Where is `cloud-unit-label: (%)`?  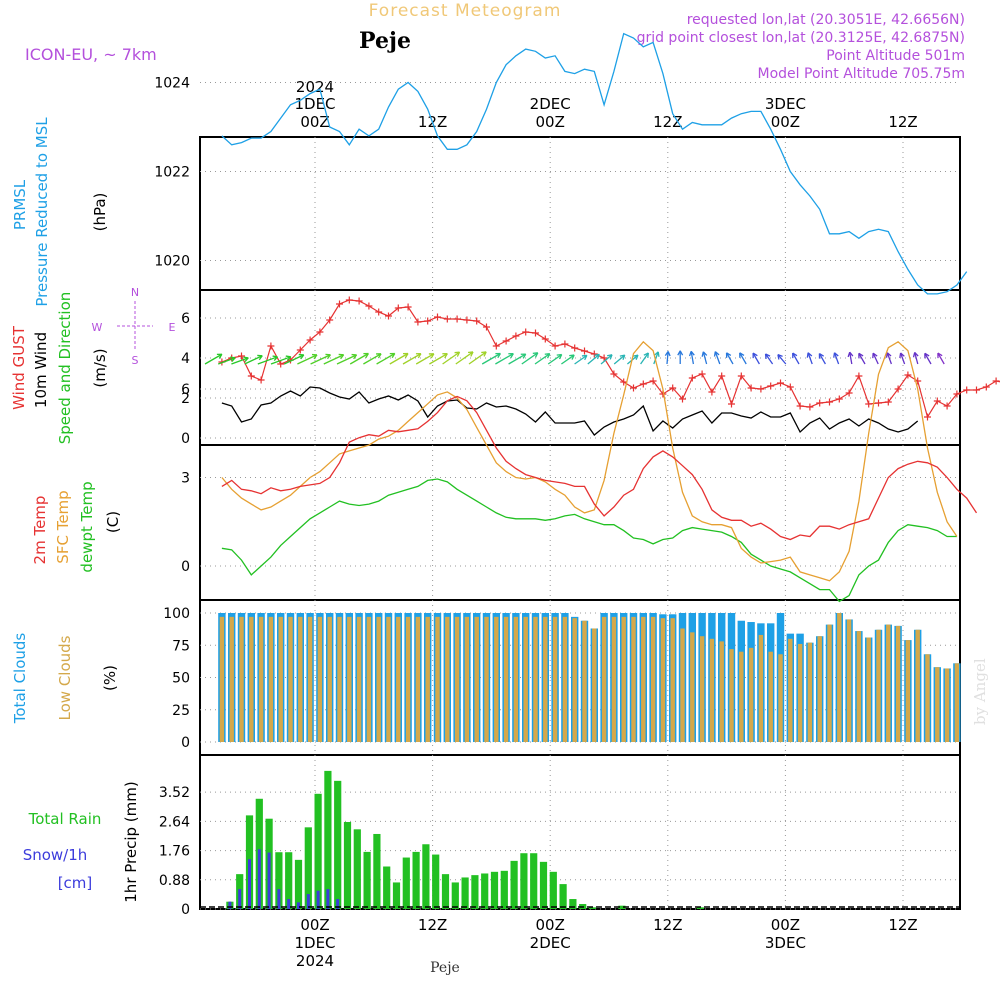
cloud-unit-label: (%) is located at coordinates (110, 678).